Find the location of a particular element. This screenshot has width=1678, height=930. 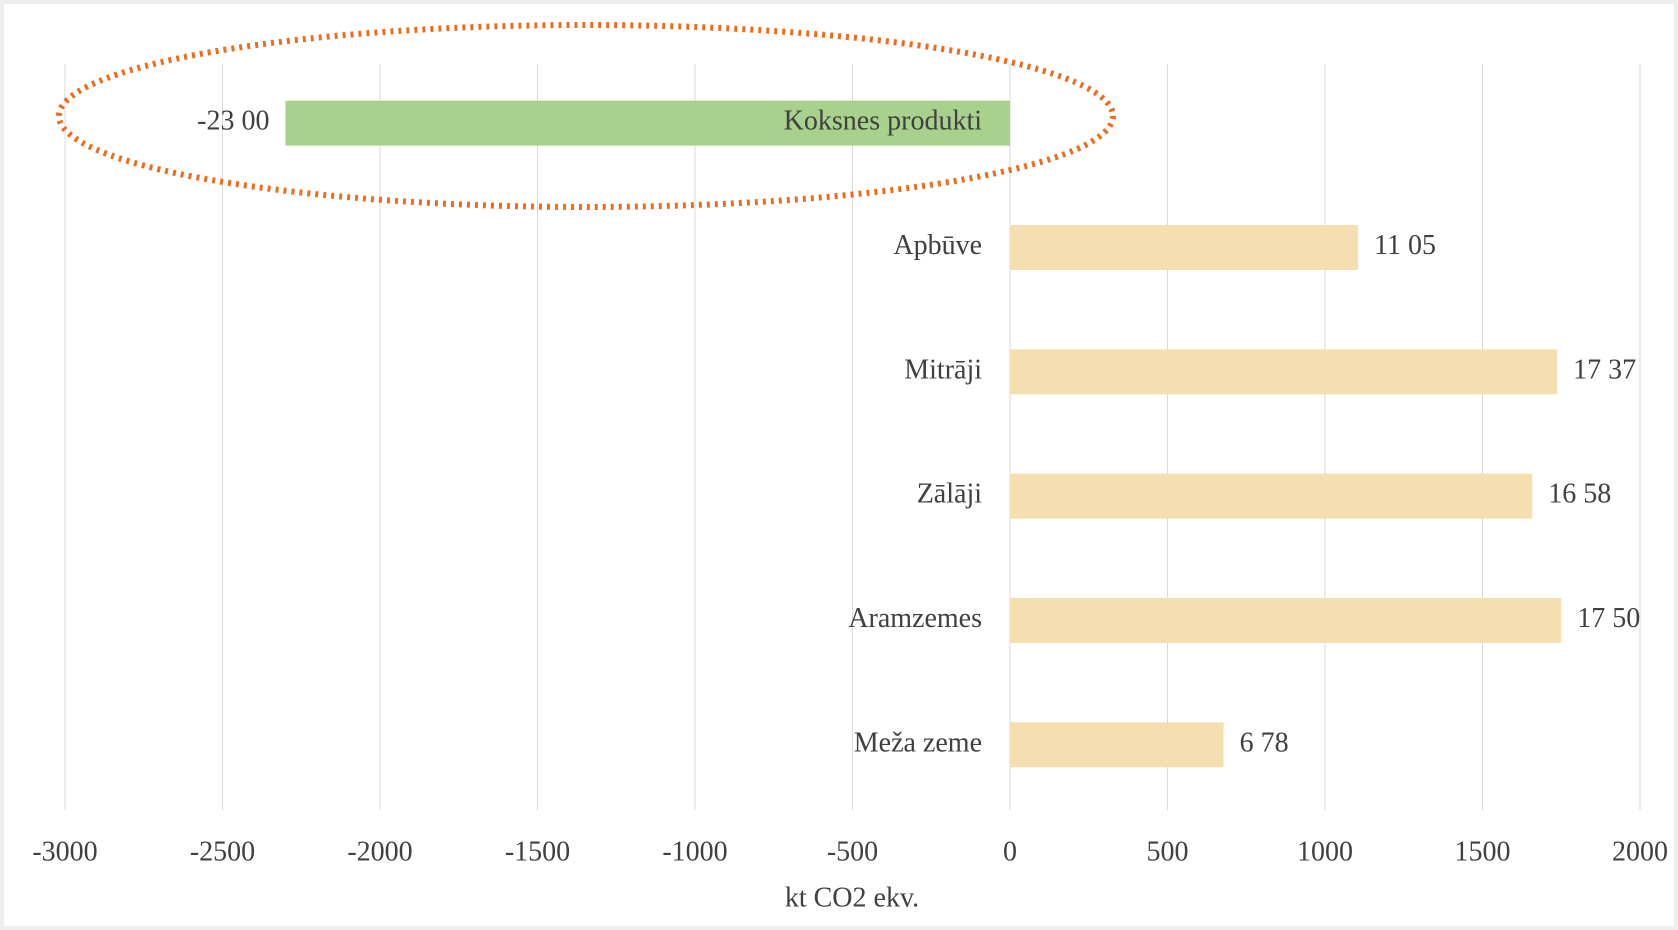

x-tick-label: 0 is located at coordinates (1010, 851).